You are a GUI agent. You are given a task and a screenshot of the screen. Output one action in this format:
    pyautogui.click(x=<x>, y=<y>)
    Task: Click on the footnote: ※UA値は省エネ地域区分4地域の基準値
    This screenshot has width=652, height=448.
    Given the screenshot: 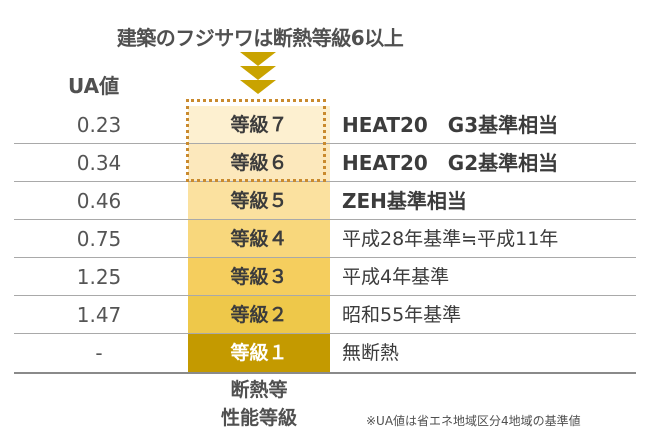 What is the action you would take?
    pyautogui.click(x=473, y=421)
    